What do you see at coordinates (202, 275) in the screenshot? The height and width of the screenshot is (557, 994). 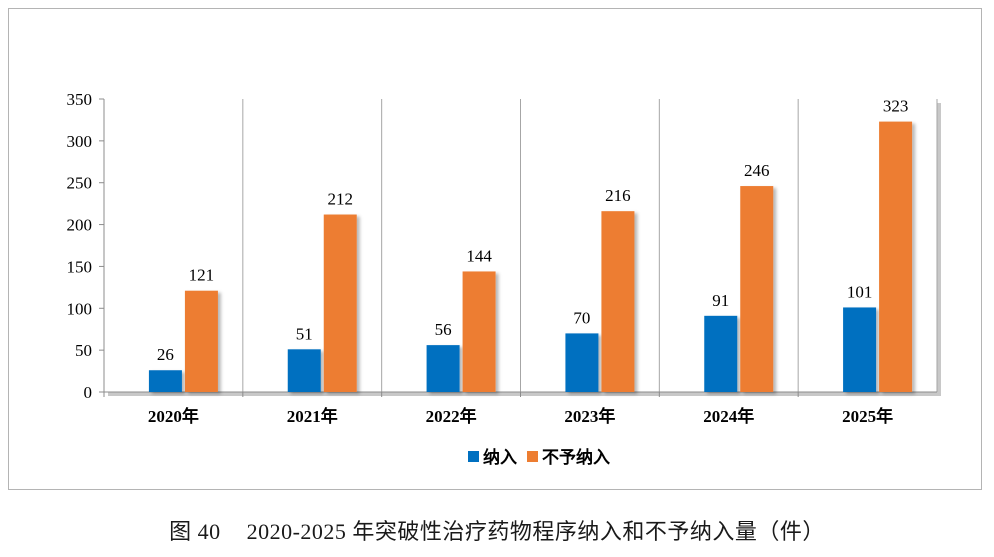 I see `data-label: 121` at bounding box center [202, 275].